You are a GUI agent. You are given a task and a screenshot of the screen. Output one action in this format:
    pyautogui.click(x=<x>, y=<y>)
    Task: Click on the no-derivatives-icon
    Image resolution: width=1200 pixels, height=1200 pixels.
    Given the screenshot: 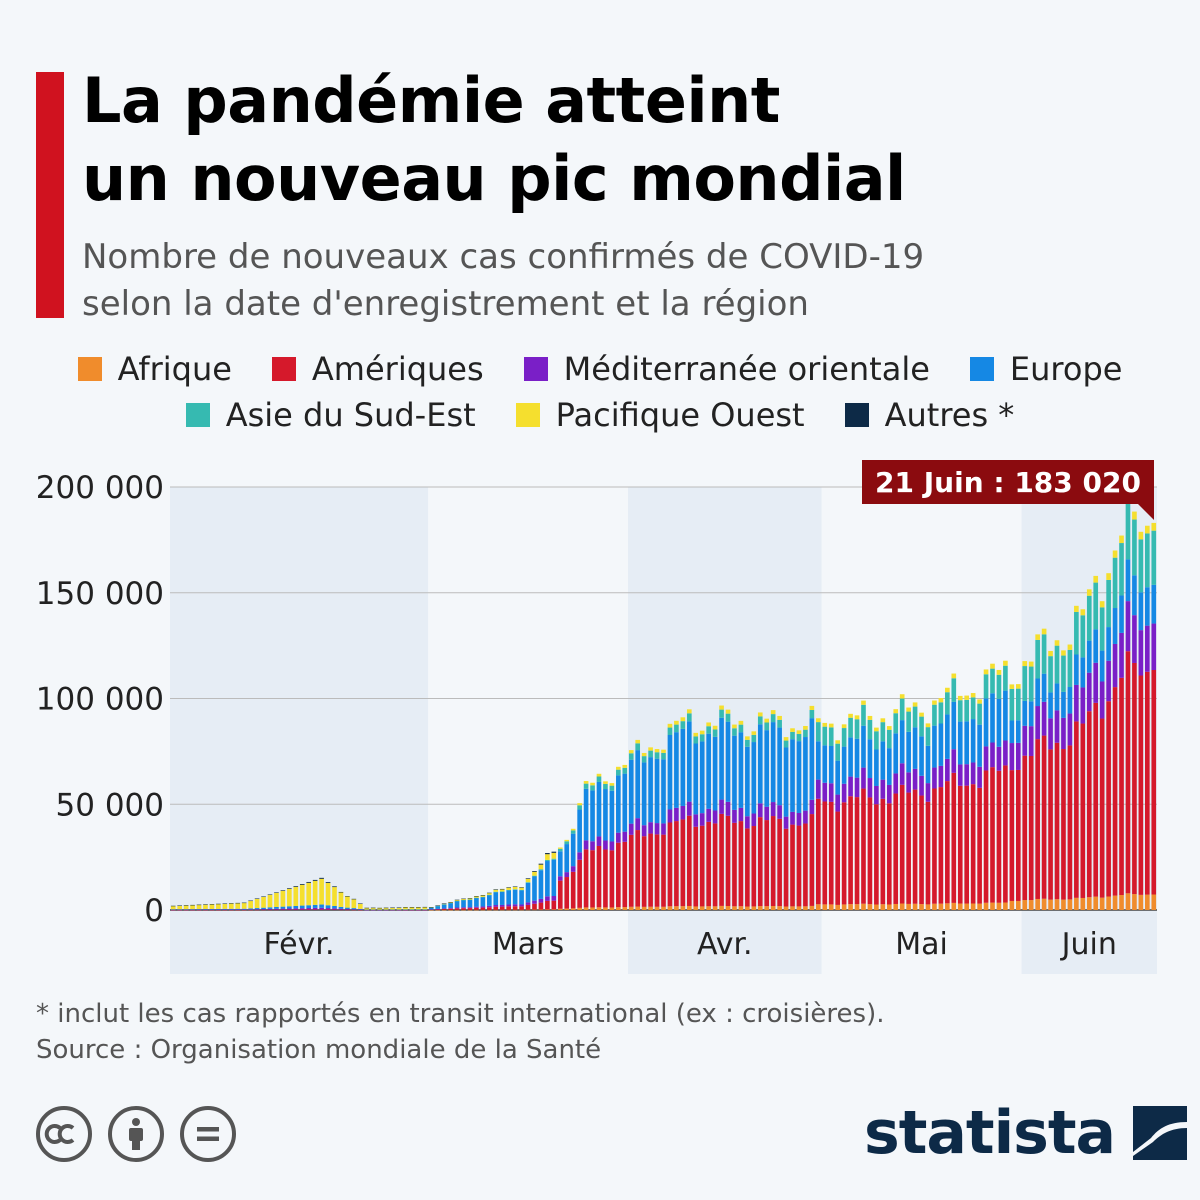 What is the action you would take?
    pyautogui.click(x=208, y=1134)
    